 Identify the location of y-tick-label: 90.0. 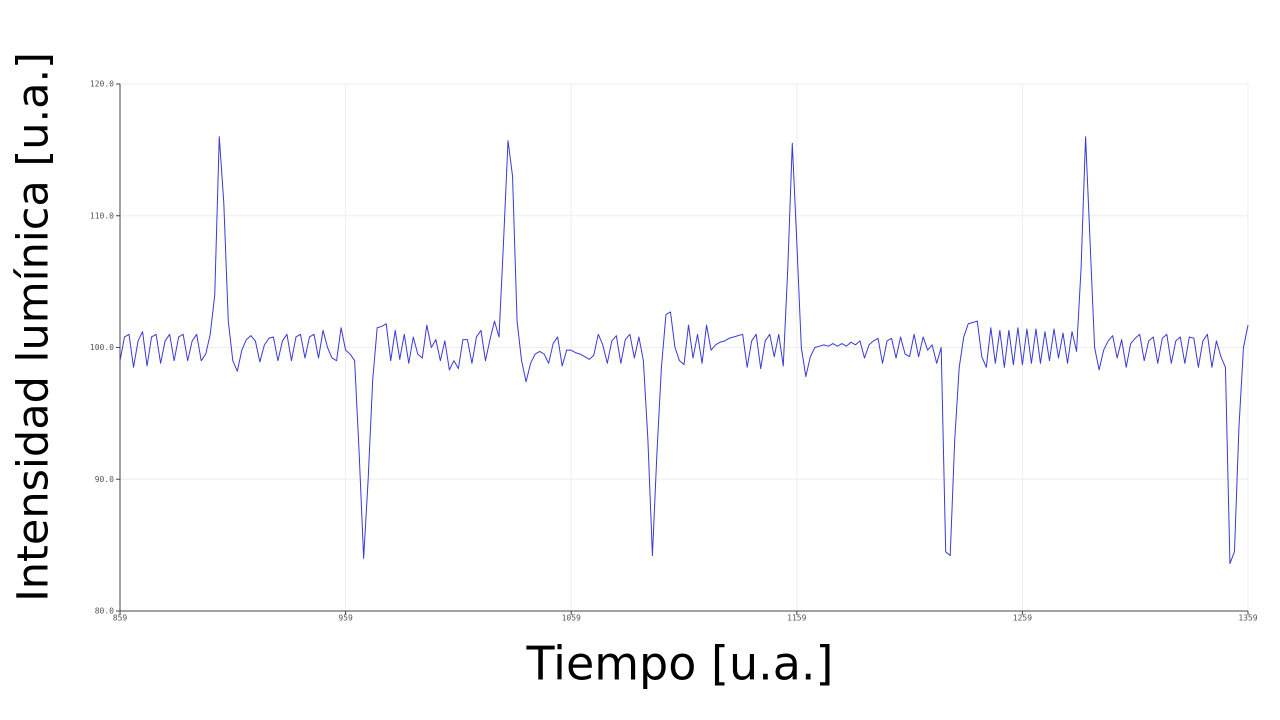
(104, 479).